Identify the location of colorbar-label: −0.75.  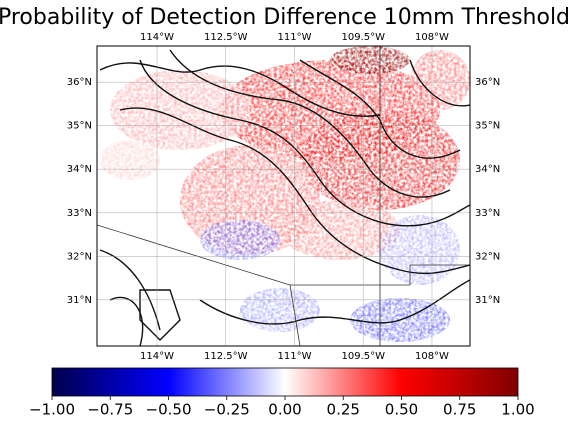
(110, 410).